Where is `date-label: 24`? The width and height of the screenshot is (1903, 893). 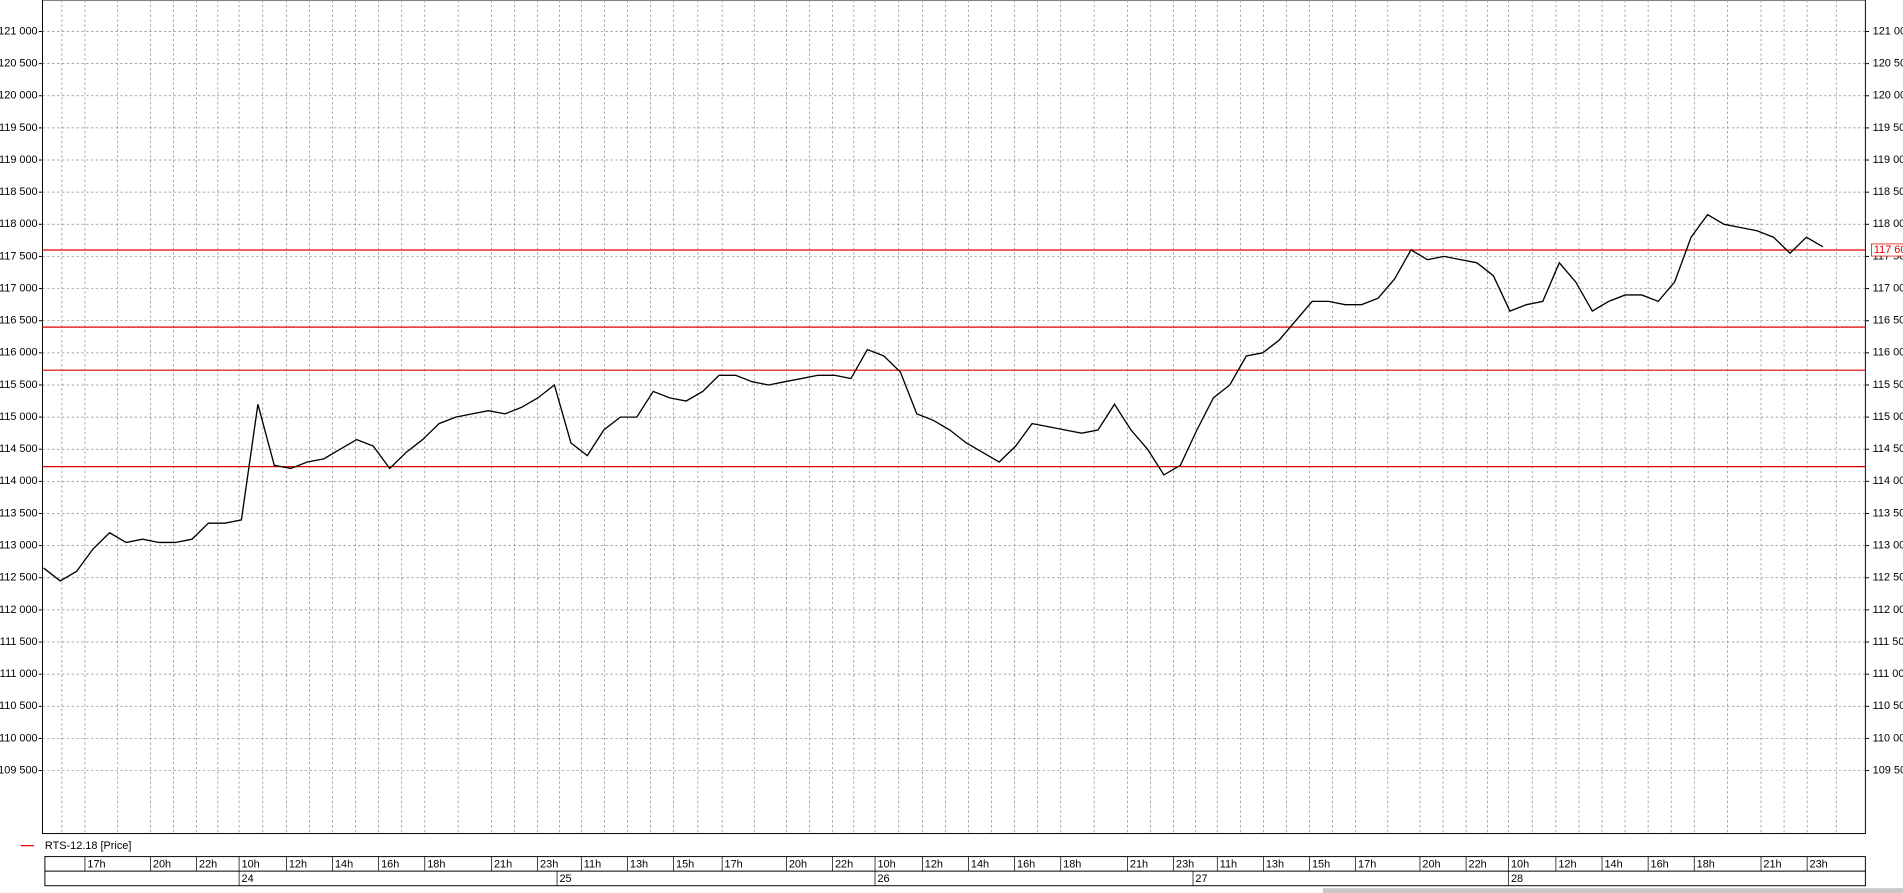 date-label: 24 is located at coordinates (248, 879).